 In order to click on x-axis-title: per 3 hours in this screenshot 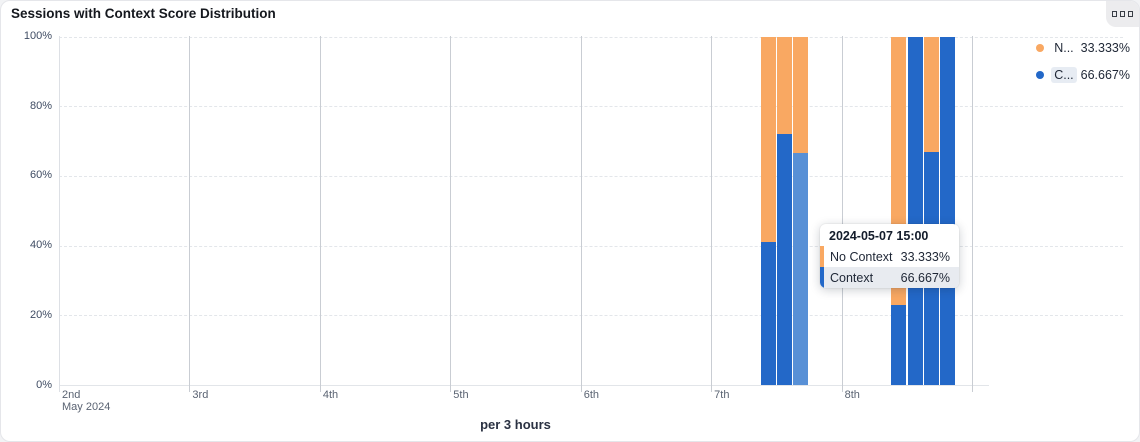, I will do `click(515, 424)`.